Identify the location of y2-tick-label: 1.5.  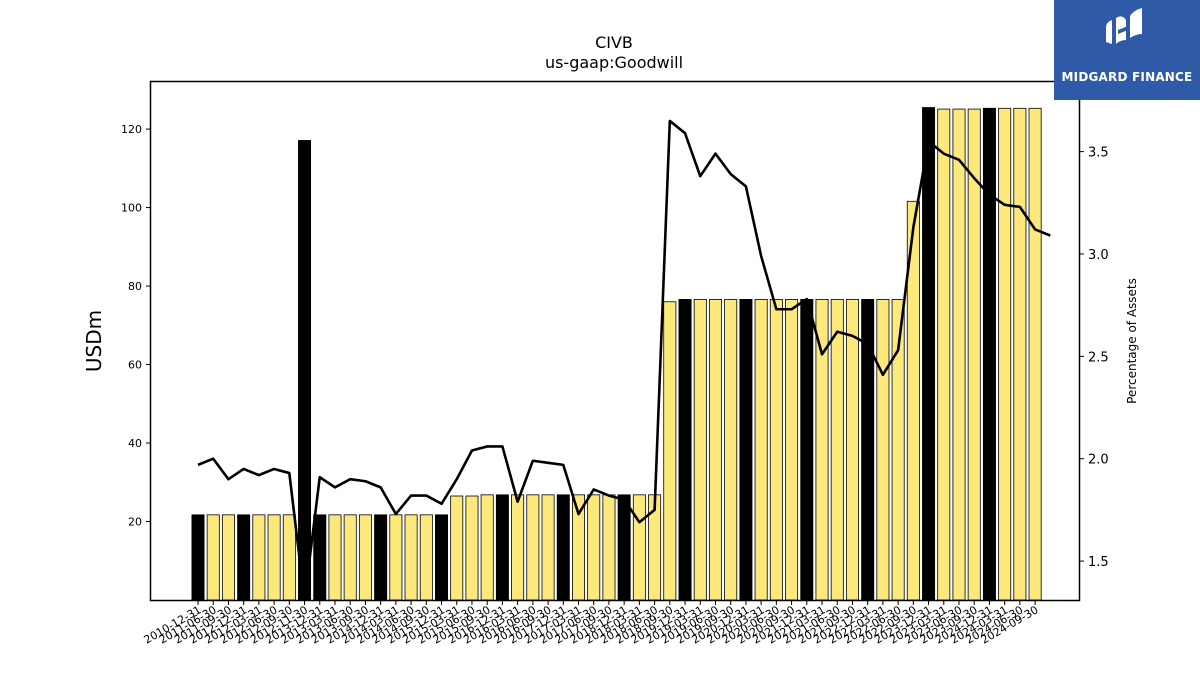
(1098, 562).